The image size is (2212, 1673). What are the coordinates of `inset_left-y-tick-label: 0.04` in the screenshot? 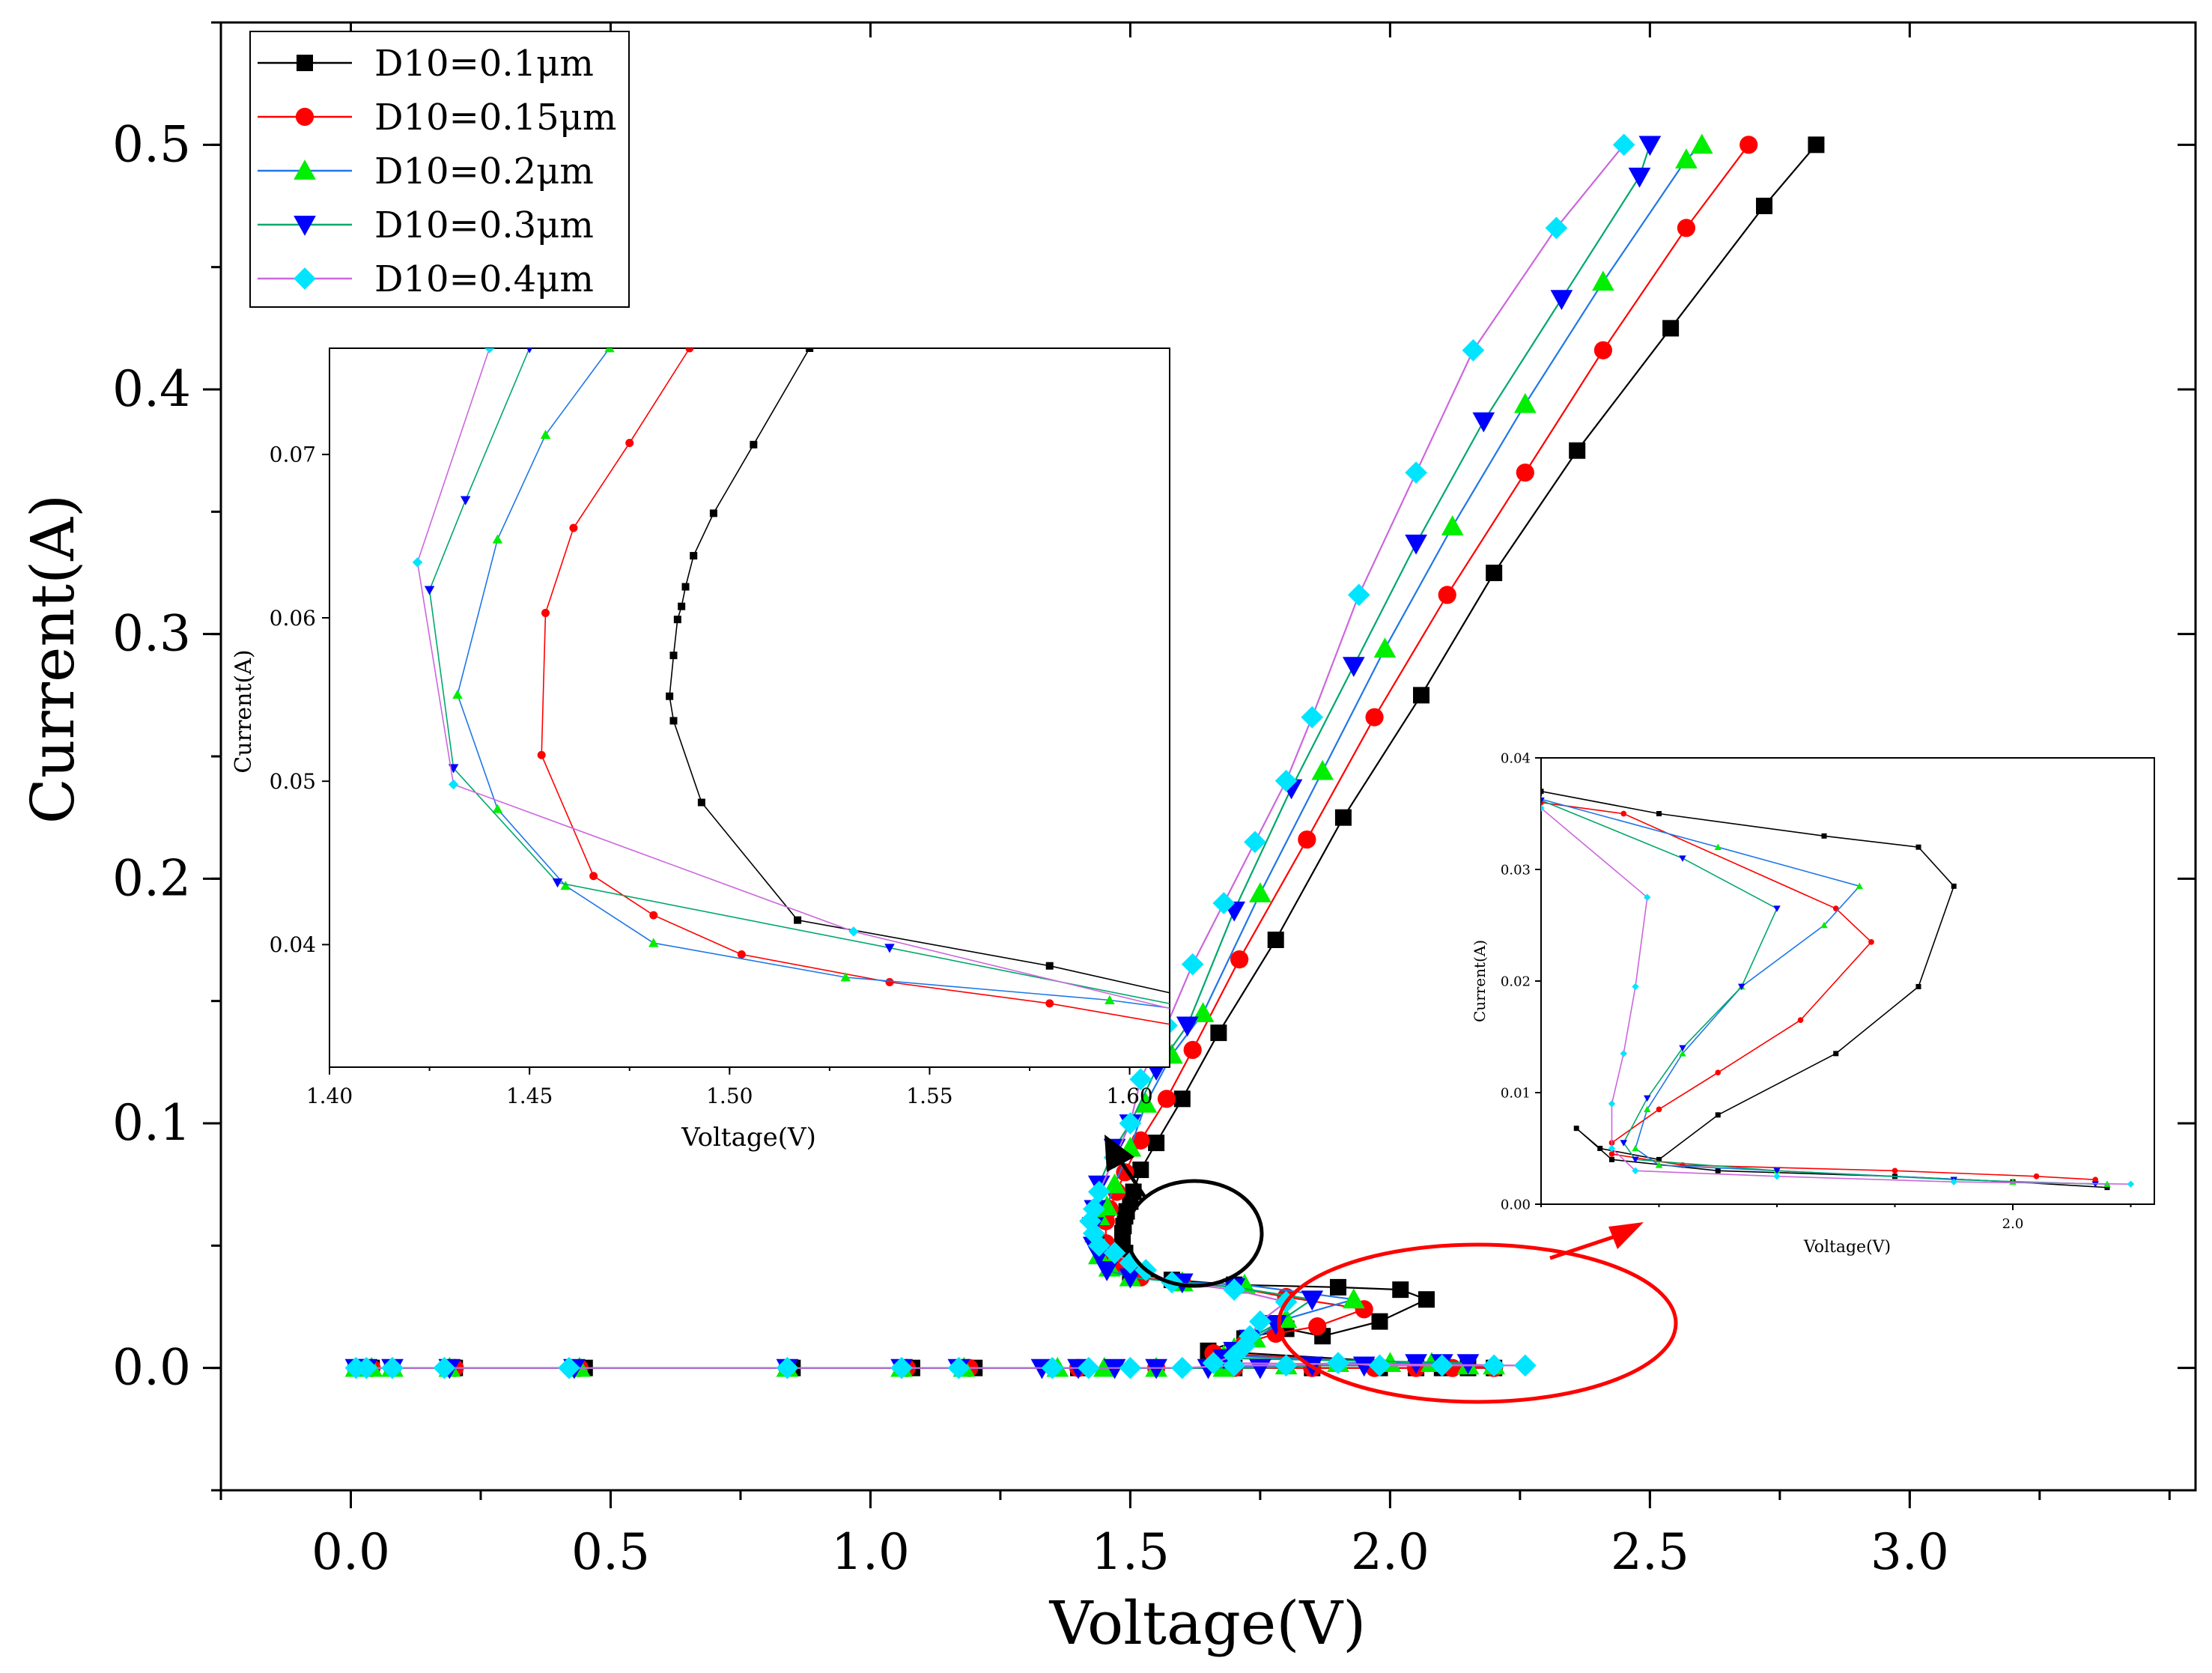 It's located at (293, 945).